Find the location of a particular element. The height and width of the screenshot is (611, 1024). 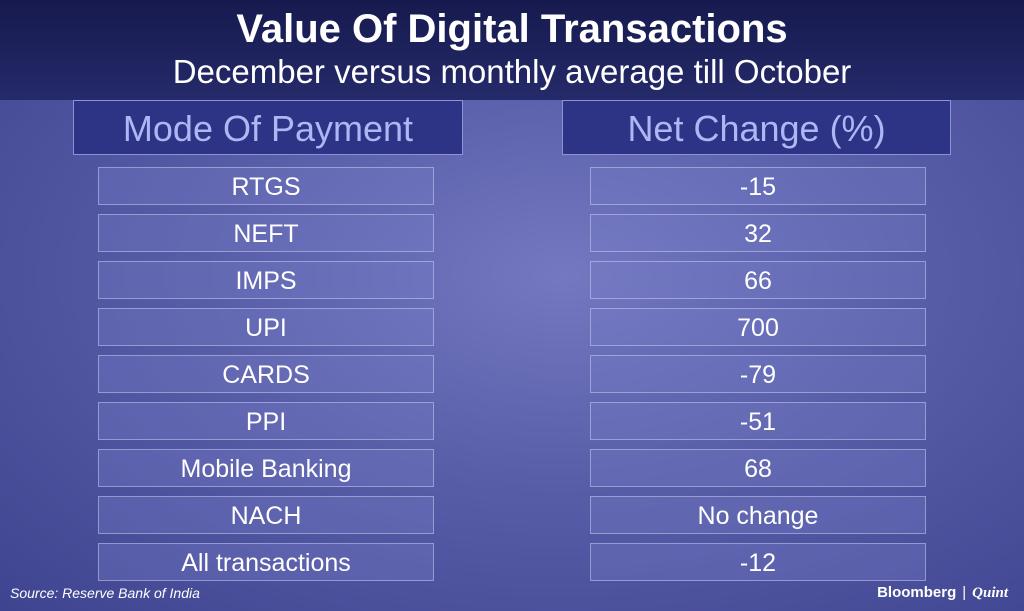

brand-name: Bloomberg is located at coordinates (917, 592).